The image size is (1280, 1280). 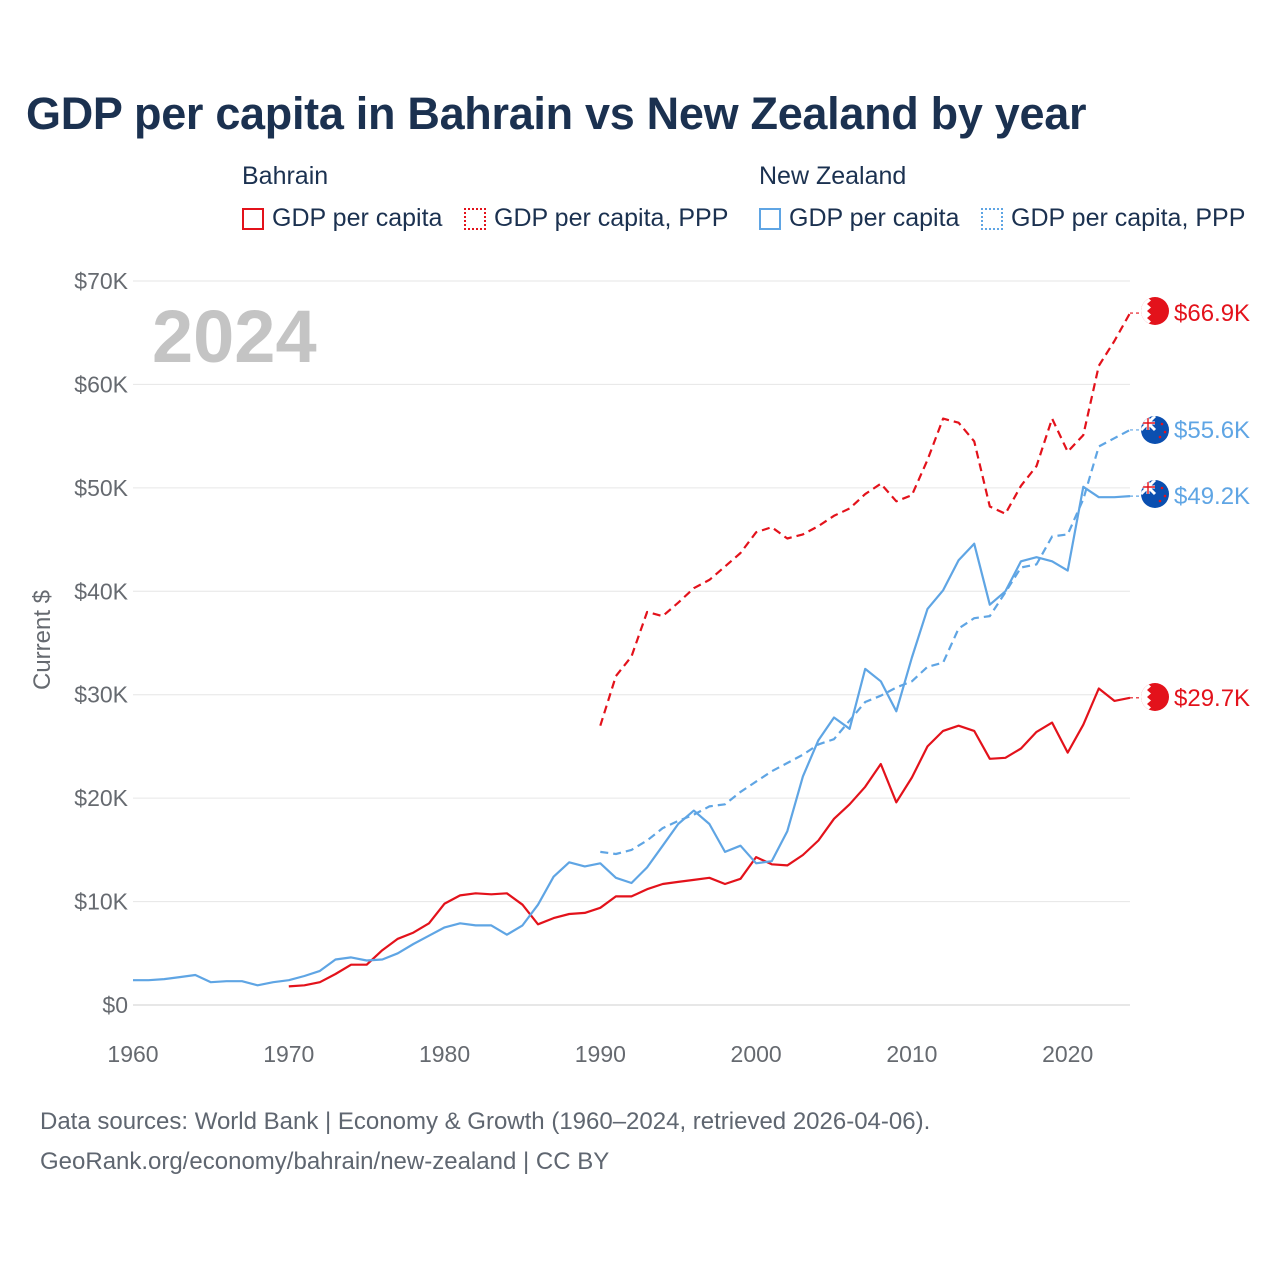 What do you see at coordinates (101, 798) in the screenshot?
I see `y-tick-label: $20K` at bounding box center [101, 798].